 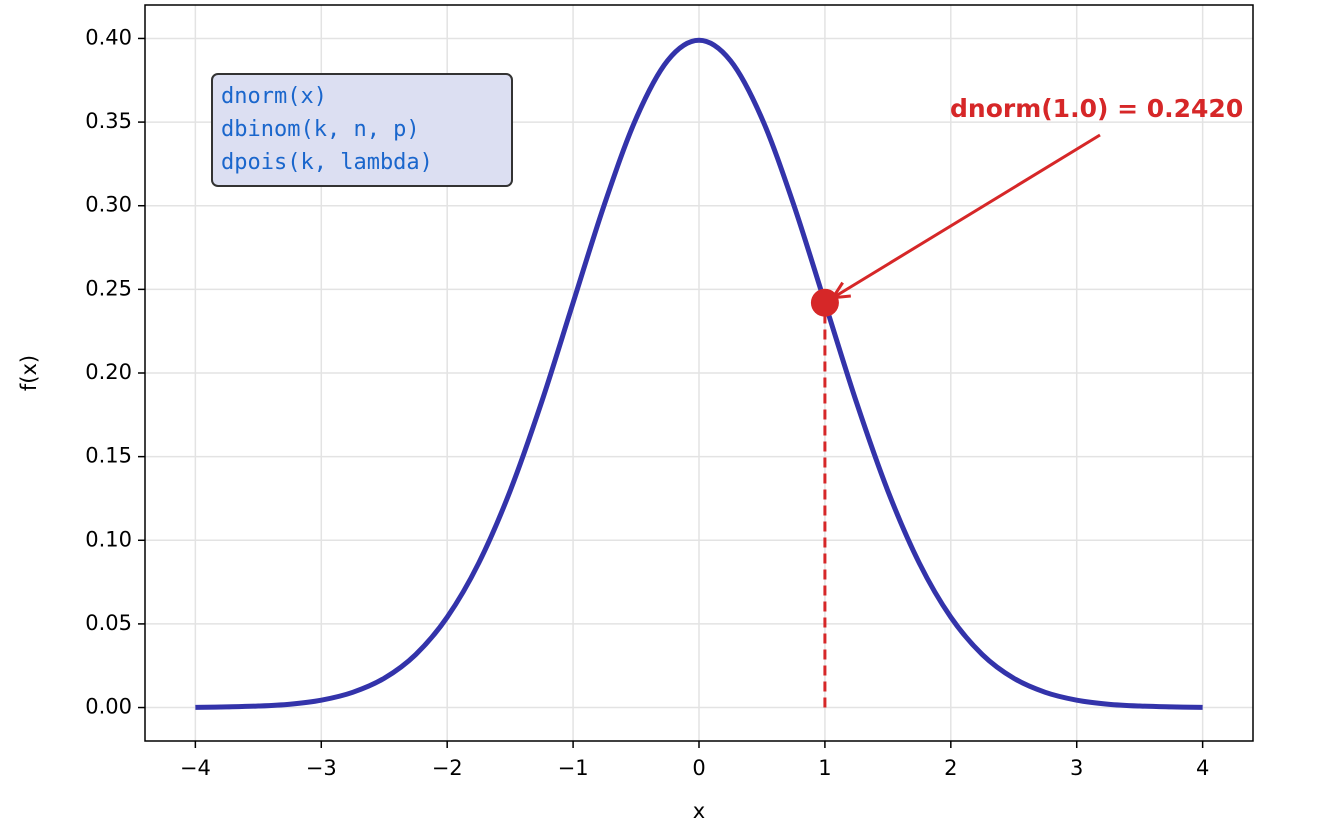 I want to click on y-tick-label: 0.05, so click(x=108, y=623).